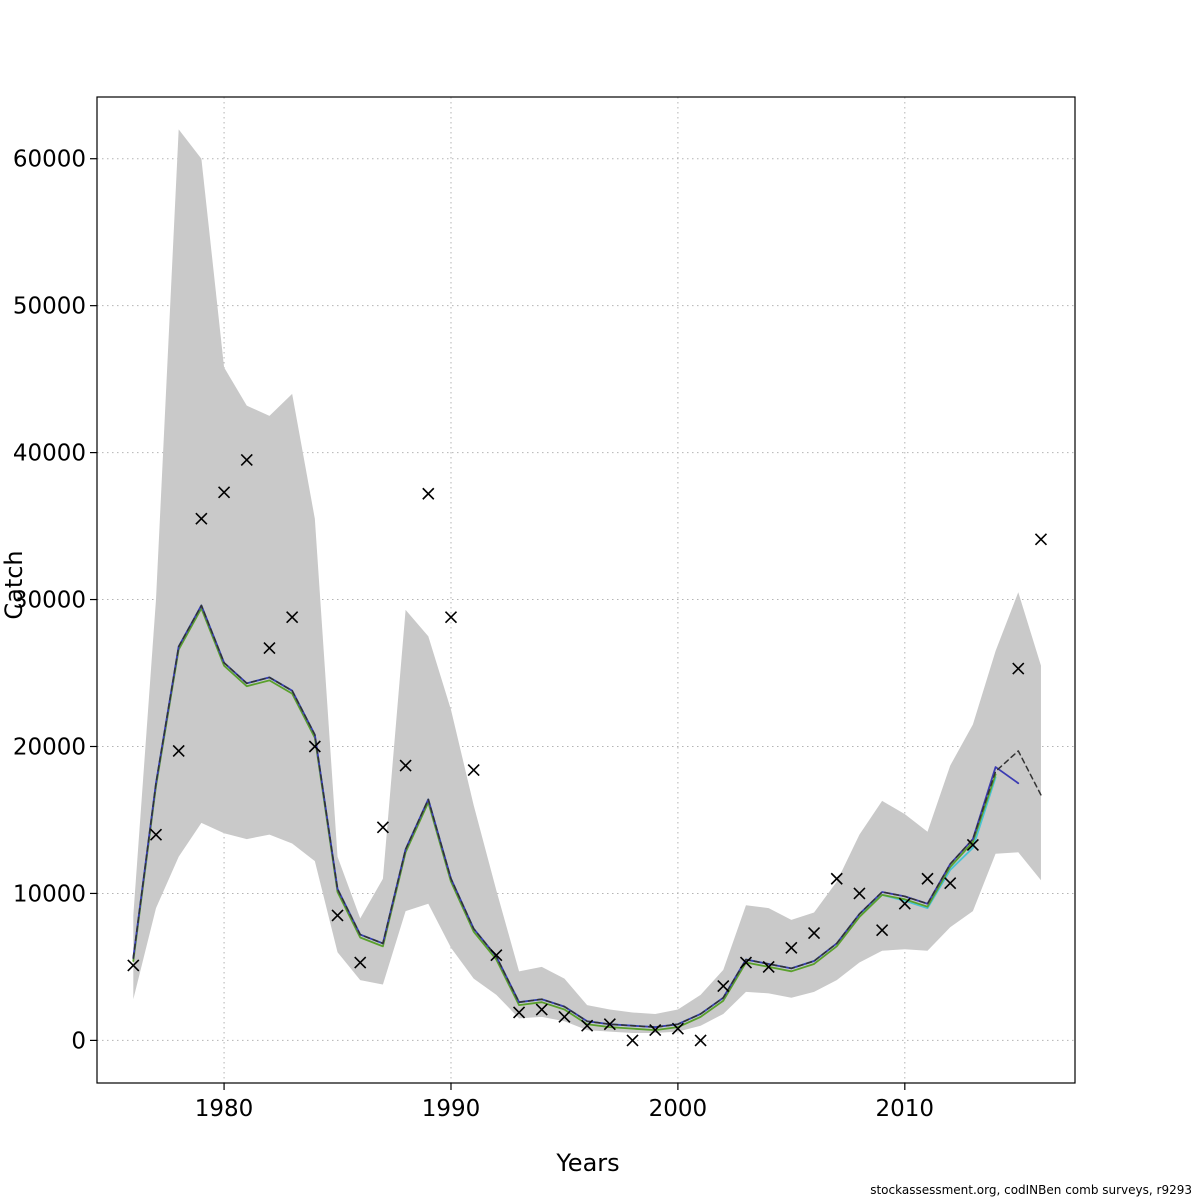 Image resolution: width=1200 pixels, height=1200 pixels. I want to click on y-tick-label: 30000, so click(49, 601).